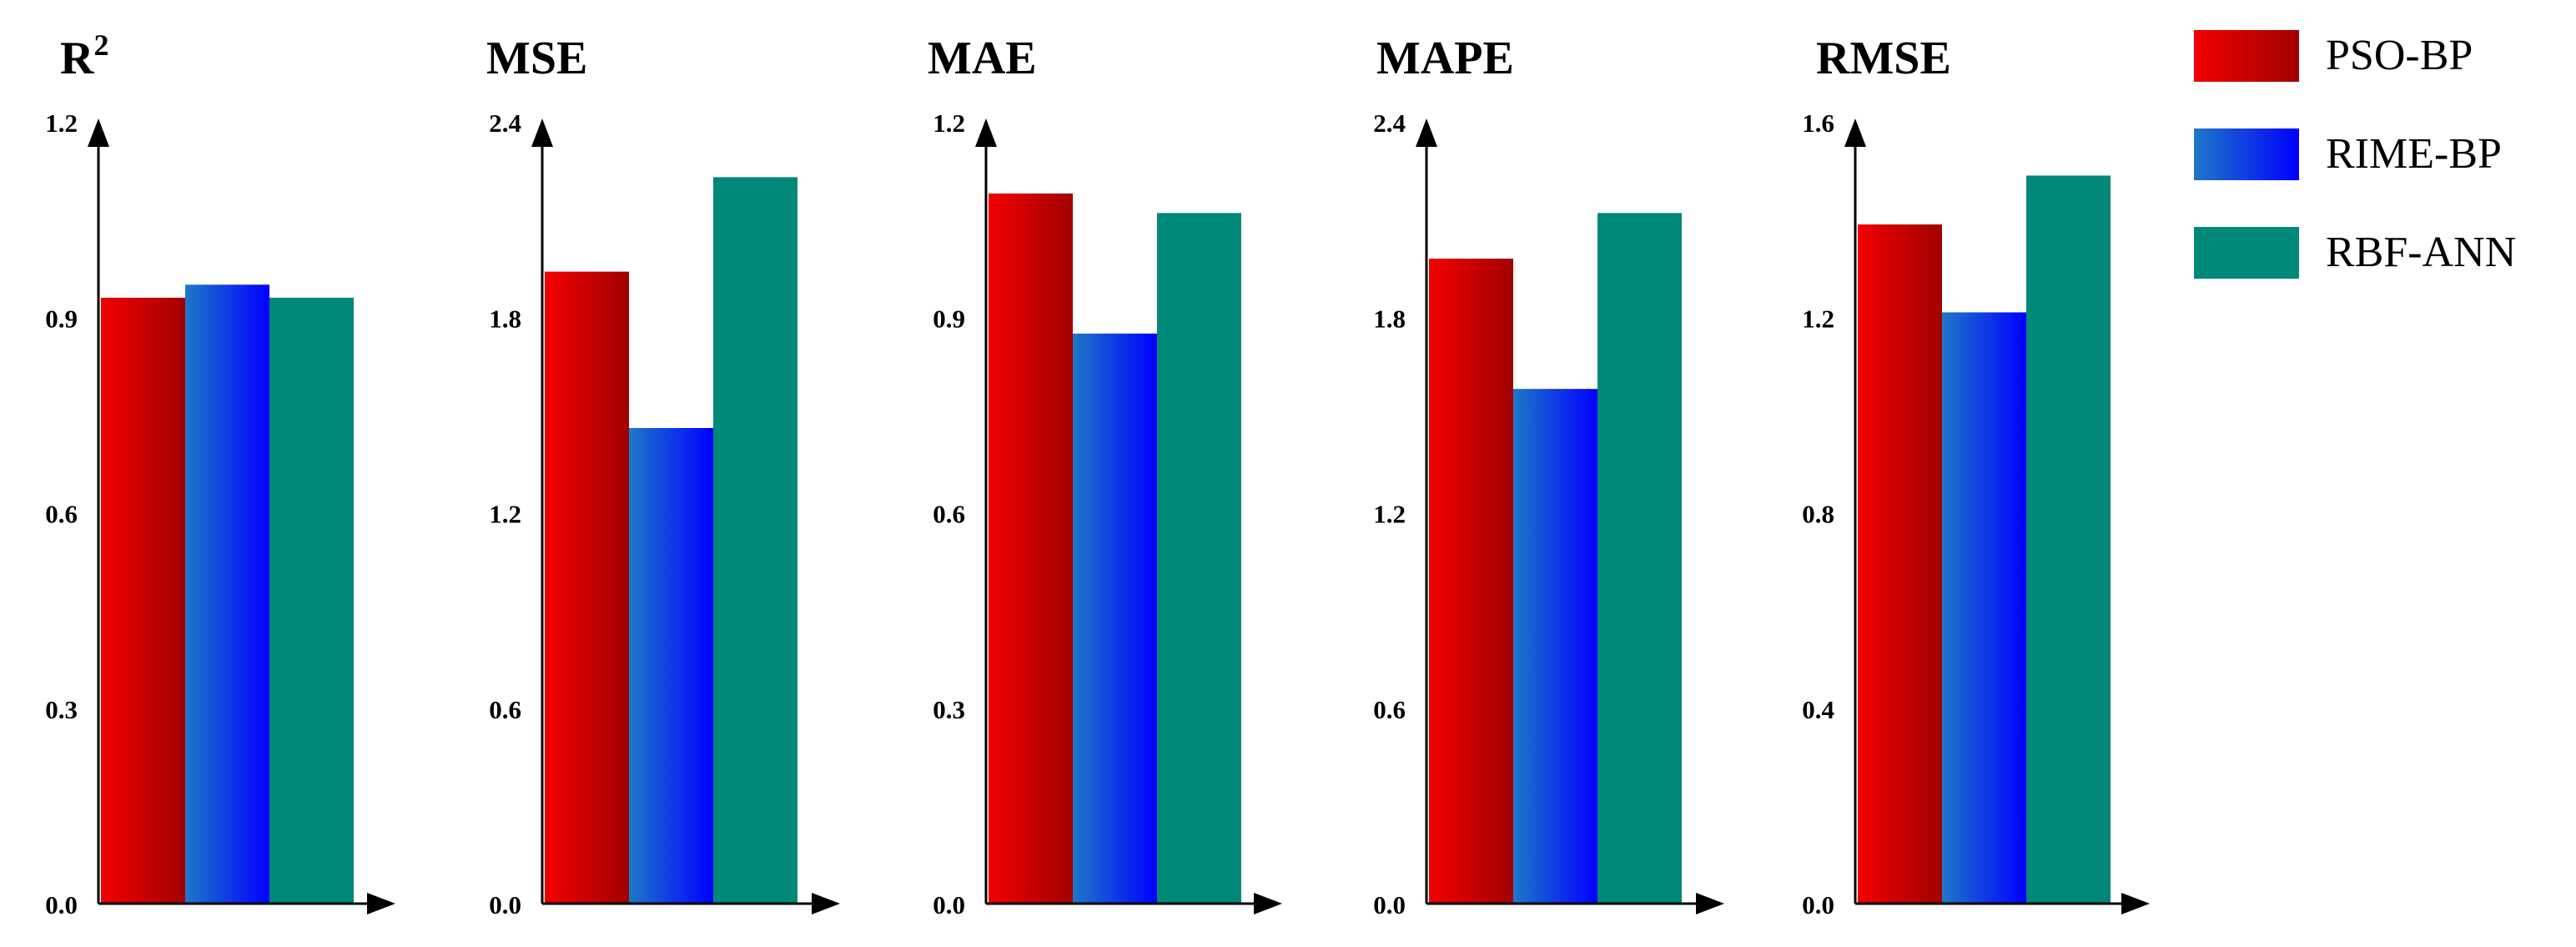 The height and width of the screenshot is (947, 2576). What do you see at coordinates (536, 58) in the screenshot?
I see `panel-title: MSE` at bounding box center [536, 58].